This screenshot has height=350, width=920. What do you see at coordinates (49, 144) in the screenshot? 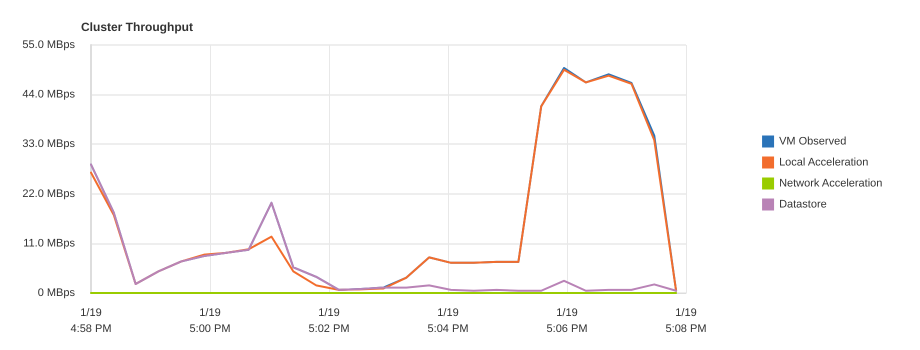
I see `y-tick-label: 33.0 MBps` at bounding box center [49, 144].